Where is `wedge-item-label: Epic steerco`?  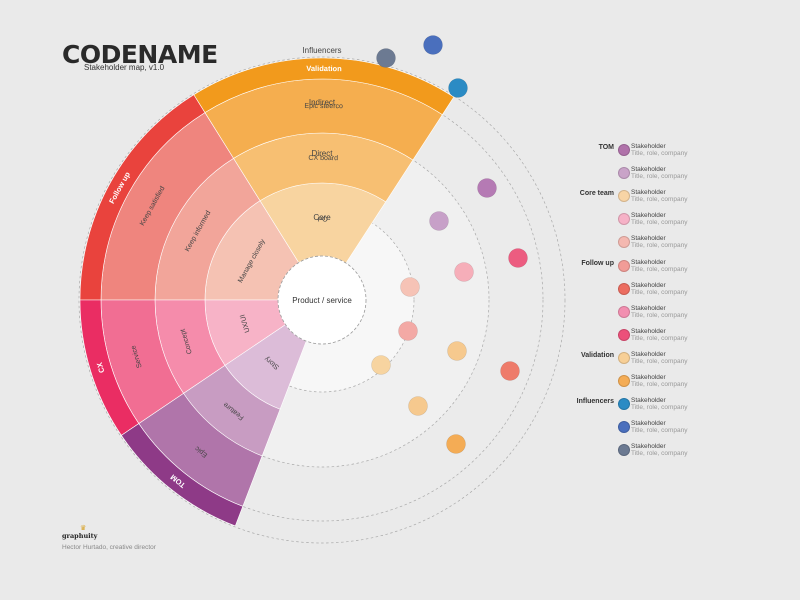 wedge-item-label: Epic steerco is located at coordinates (323, 106).